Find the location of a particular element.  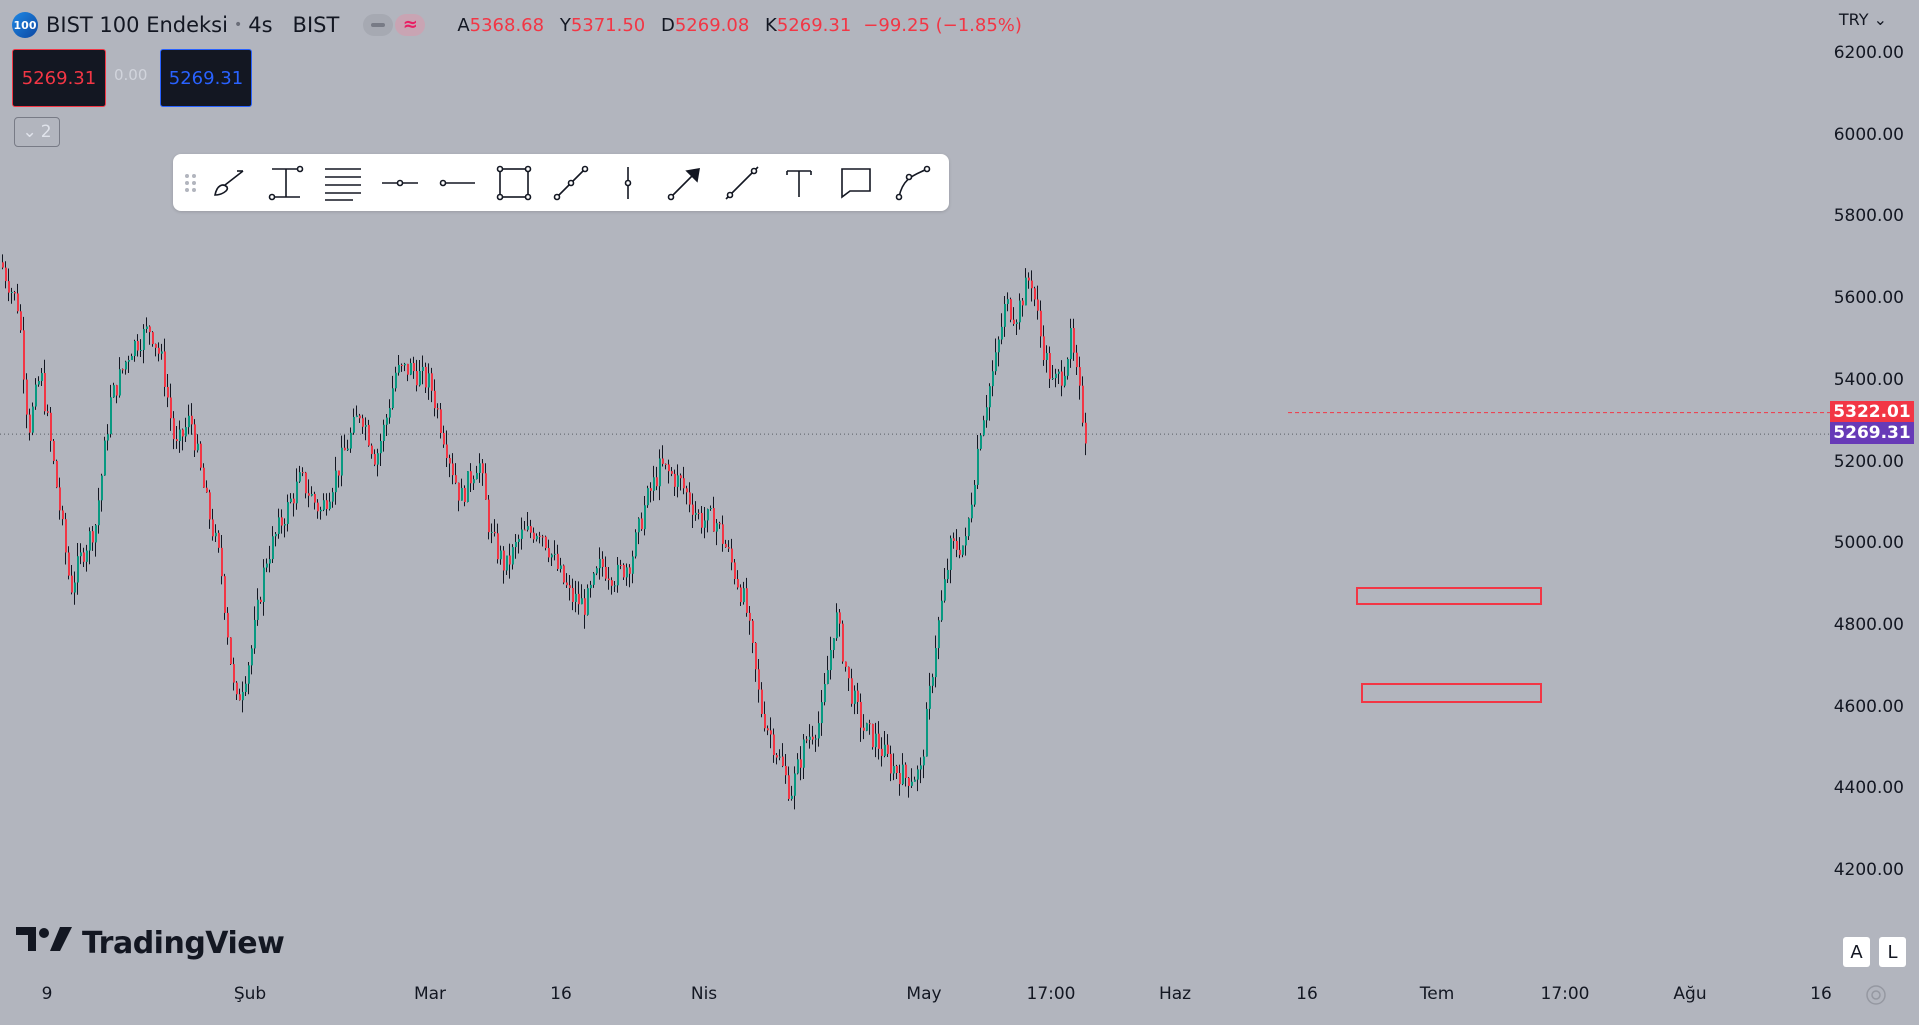

brush-icon is located at coordinates (229, 183).